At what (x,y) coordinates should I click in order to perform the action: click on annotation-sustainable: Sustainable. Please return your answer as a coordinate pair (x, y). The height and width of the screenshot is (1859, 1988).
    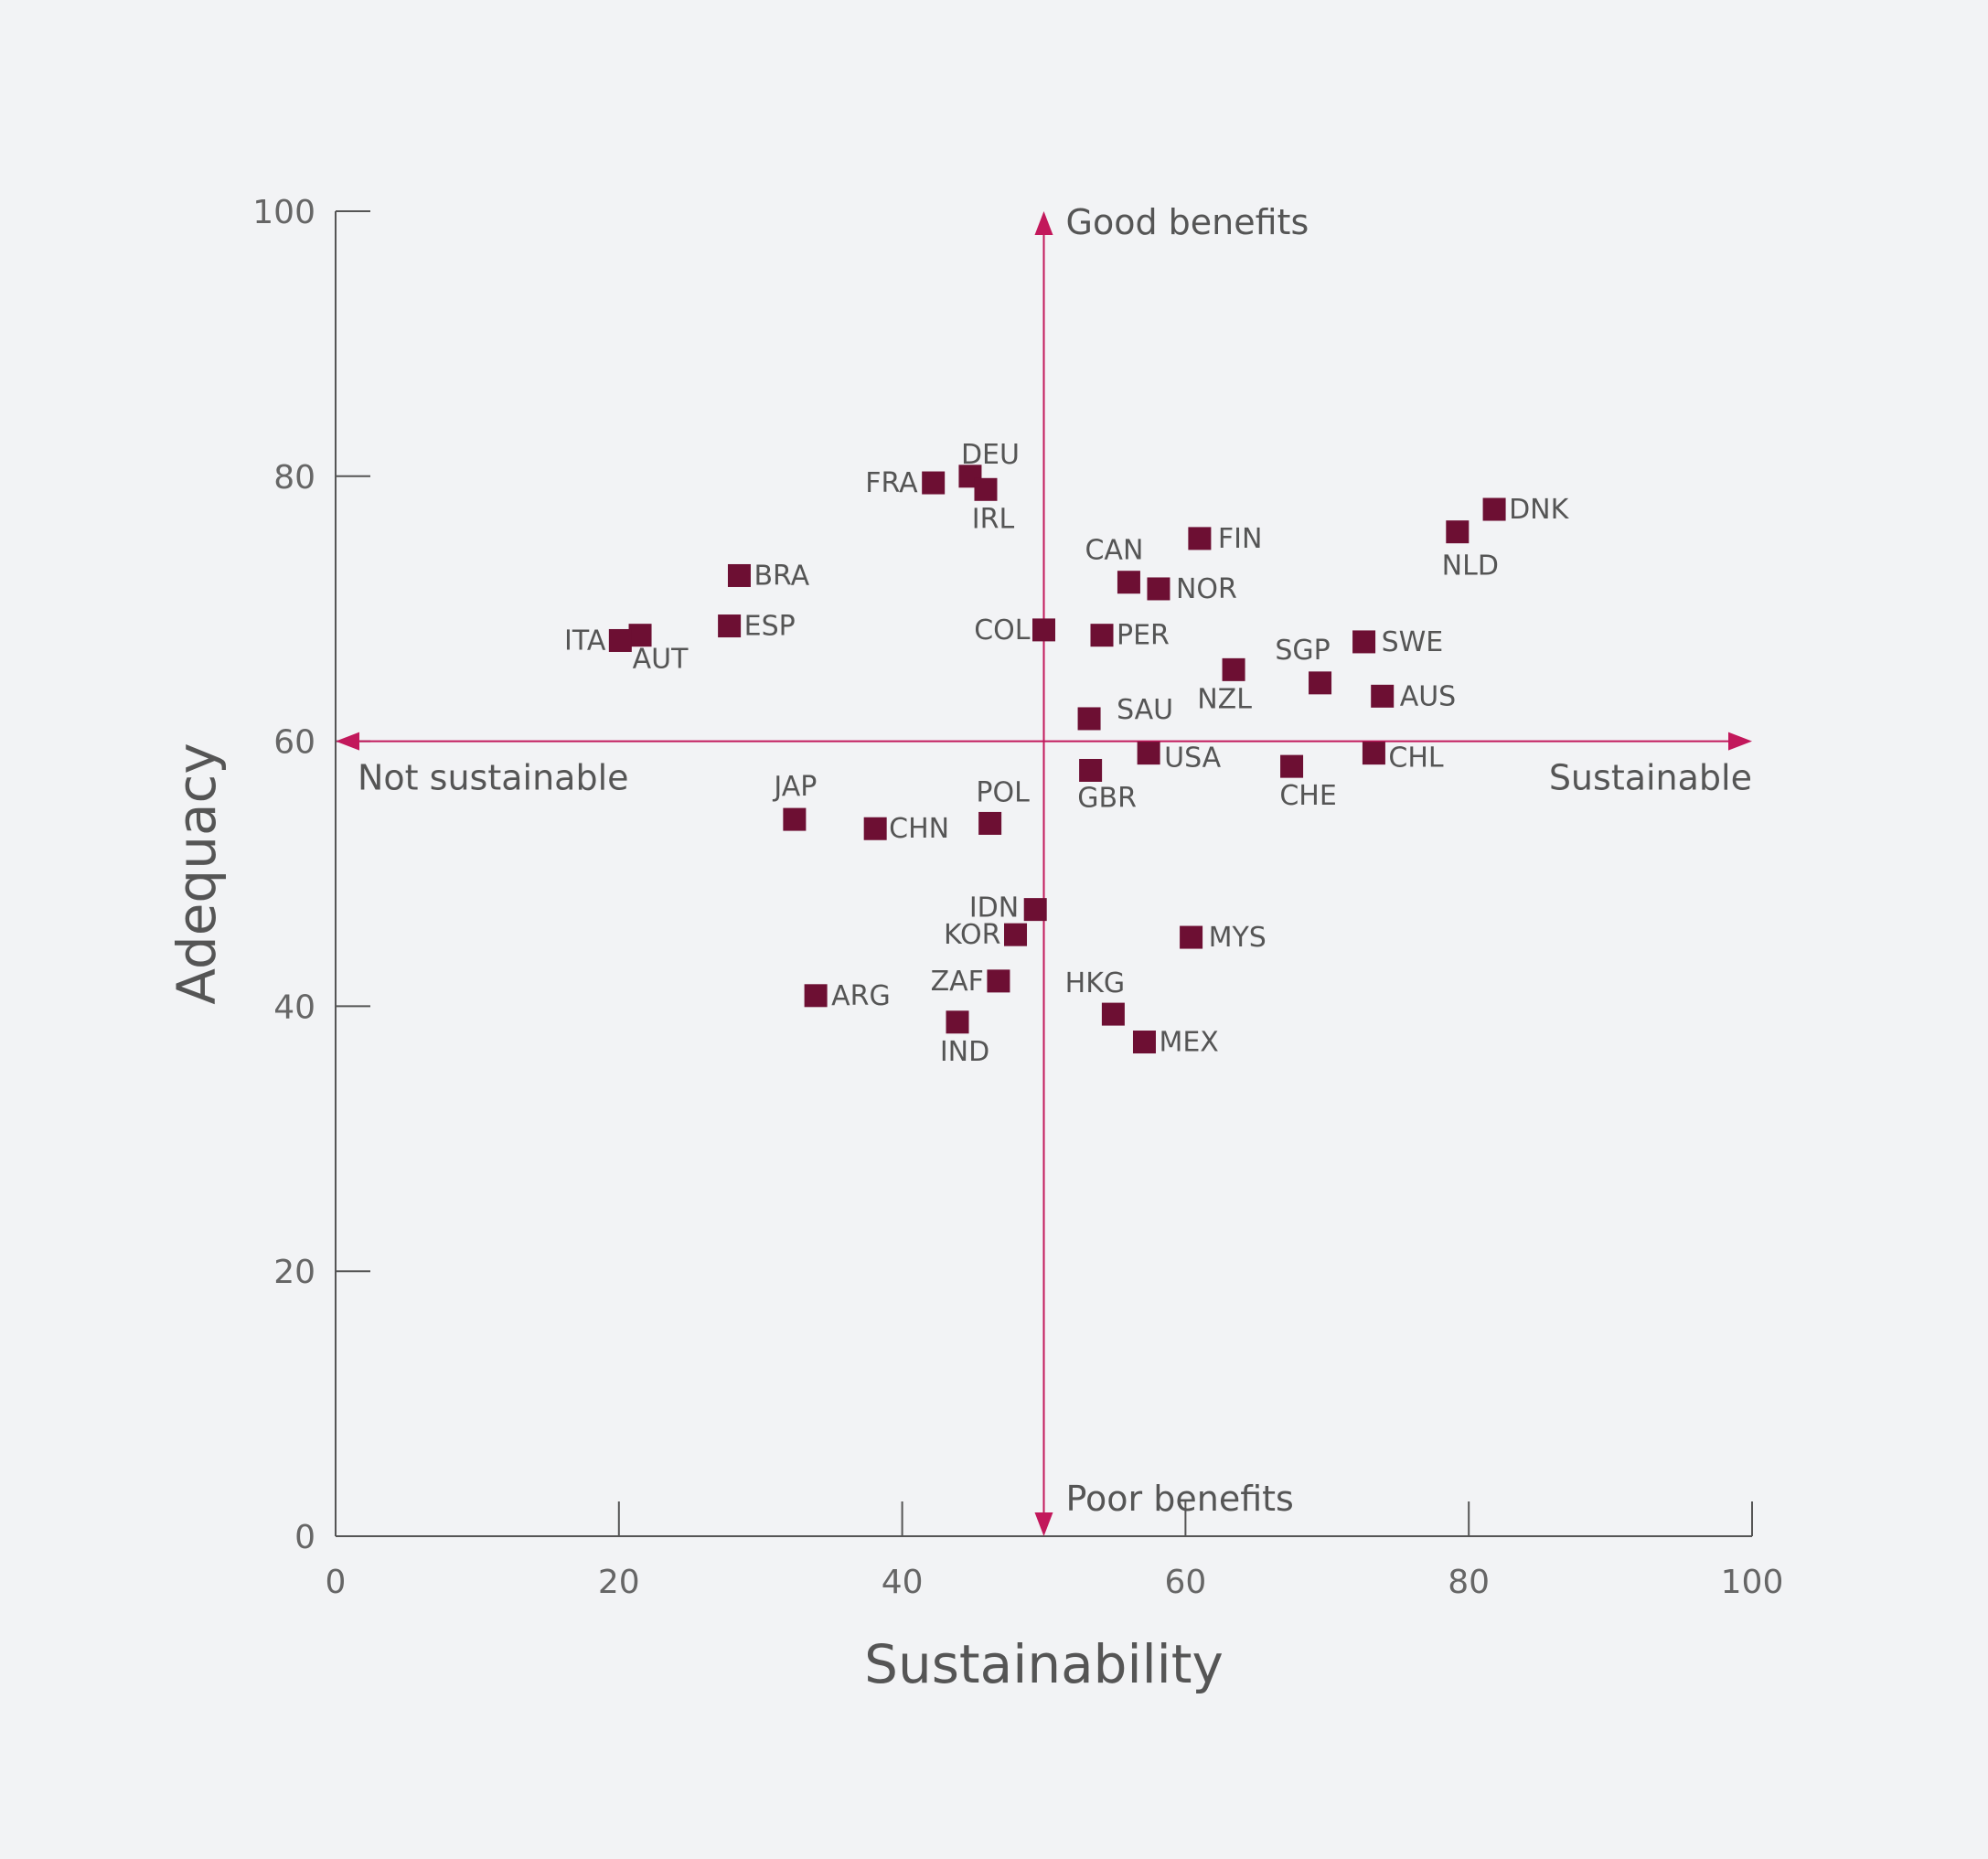
    Looking at the image, I should click on (1650, 778).